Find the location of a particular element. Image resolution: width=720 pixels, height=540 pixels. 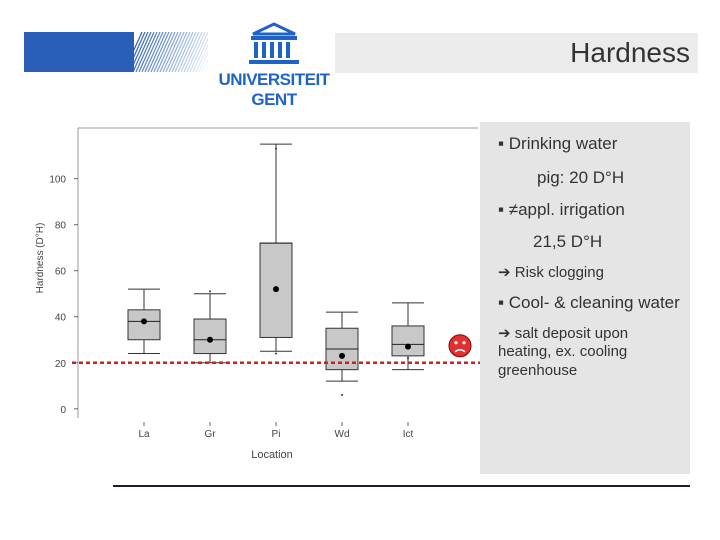

title-bar: Hardness is located at coordinates (516, 53).